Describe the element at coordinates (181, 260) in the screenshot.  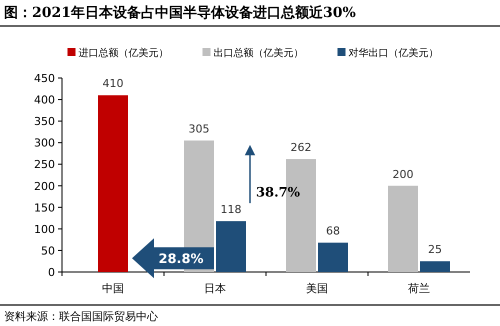
I see `annotation: 28.8%` at that location.